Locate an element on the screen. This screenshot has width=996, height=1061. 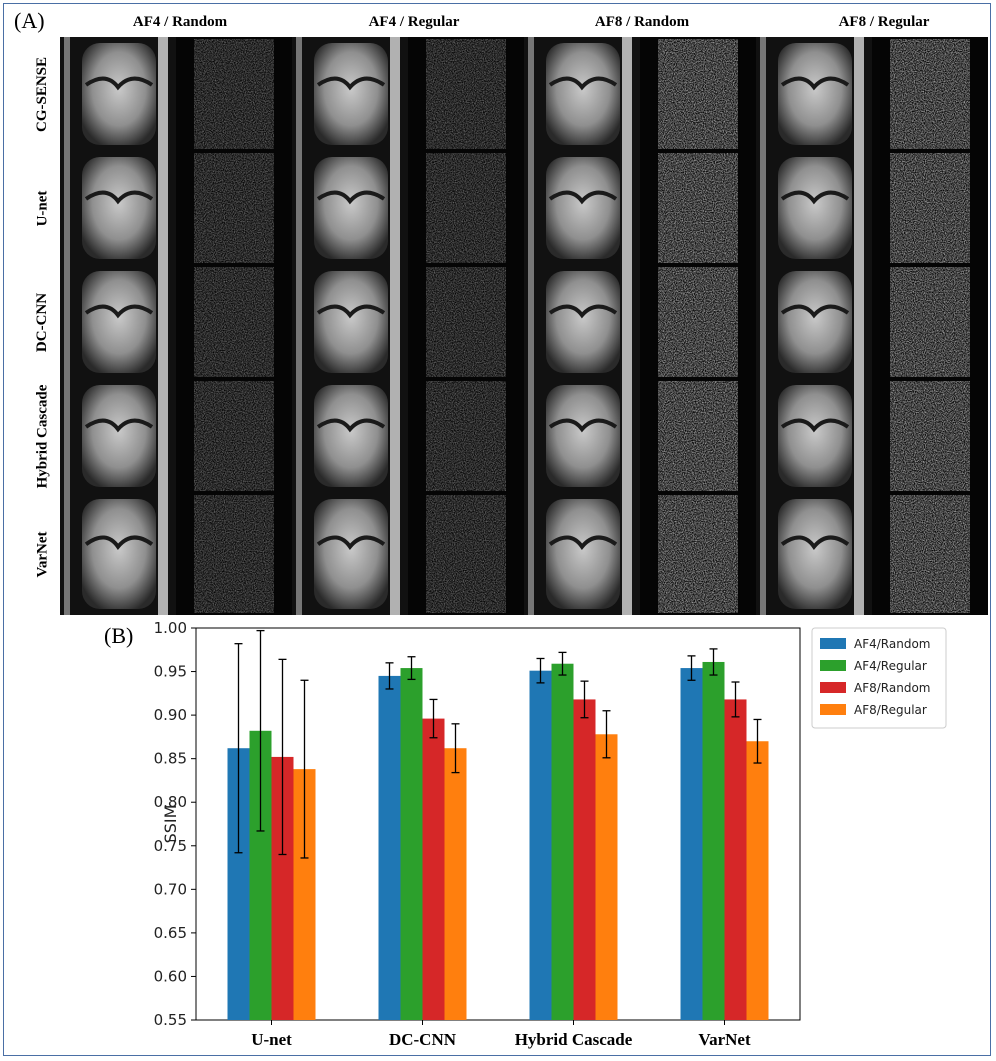
y-tick-label: 0.85 is located at coordinates (170, 759).